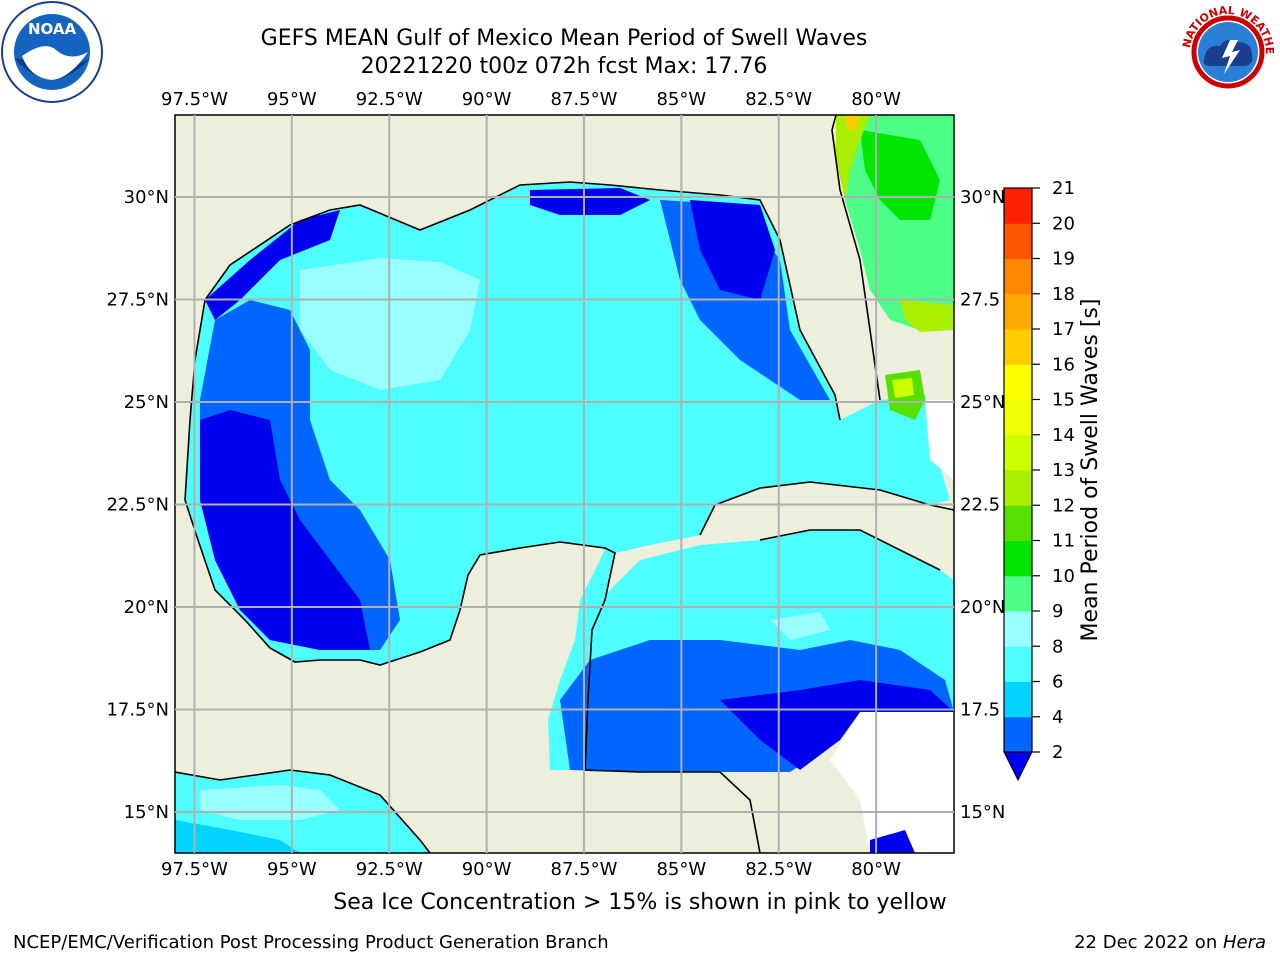  Describe the element at coordinates (146, 197) in the screenshot. I see `lat-label-left: 30°N` at that location.